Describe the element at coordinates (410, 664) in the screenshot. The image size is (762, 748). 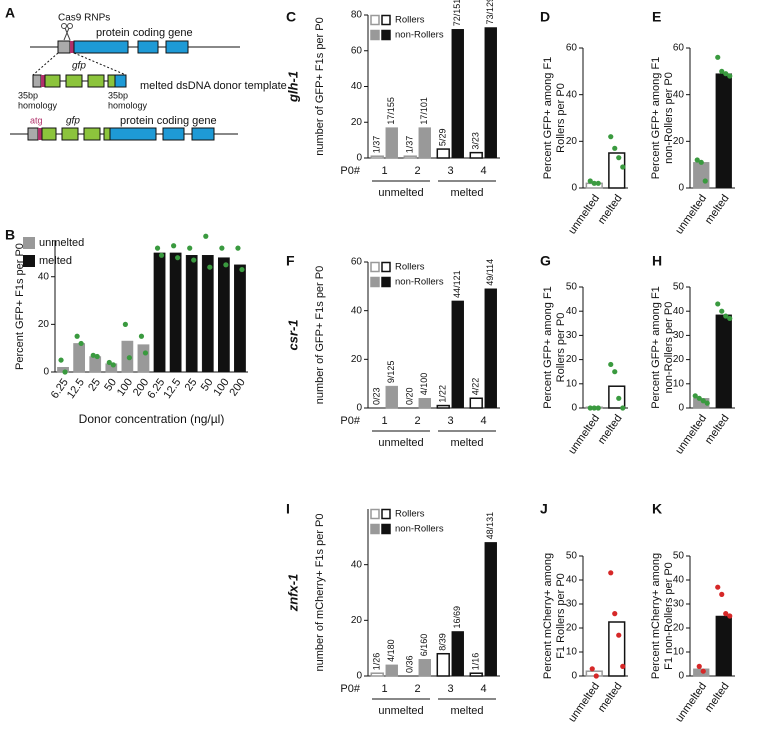
I see `bar-value-label: 0/36` at that location.